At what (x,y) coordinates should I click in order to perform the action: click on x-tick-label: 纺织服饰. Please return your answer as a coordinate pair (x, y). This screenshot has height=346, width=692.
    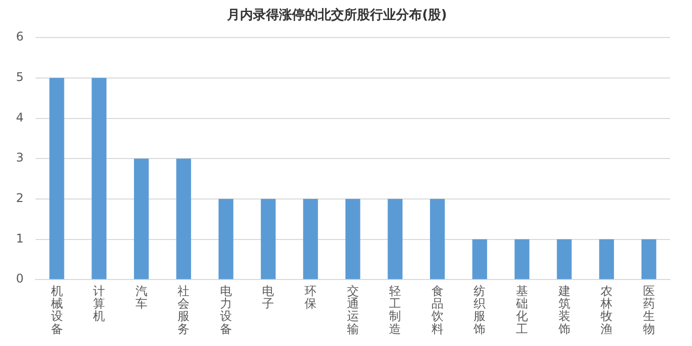
    Looking at the image, I should click on (479, 310).